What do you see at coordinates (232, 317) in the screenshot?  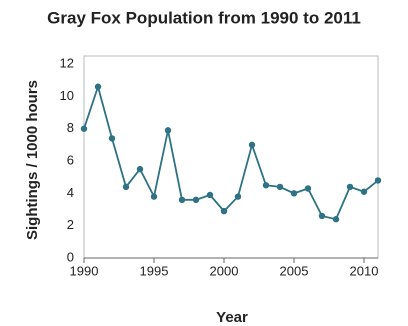 I see `x-axis-label: Year` at bounding box center [232, 317].